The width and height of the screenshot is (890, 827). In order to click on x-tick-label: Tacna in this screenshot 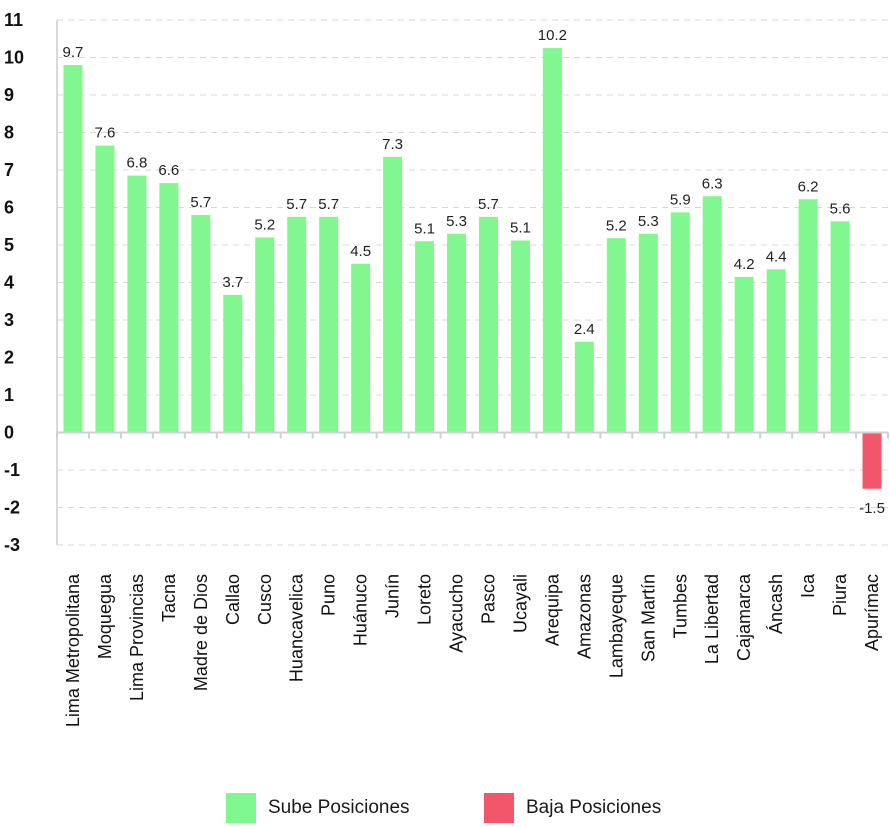, I will do `click(169, 597)`.